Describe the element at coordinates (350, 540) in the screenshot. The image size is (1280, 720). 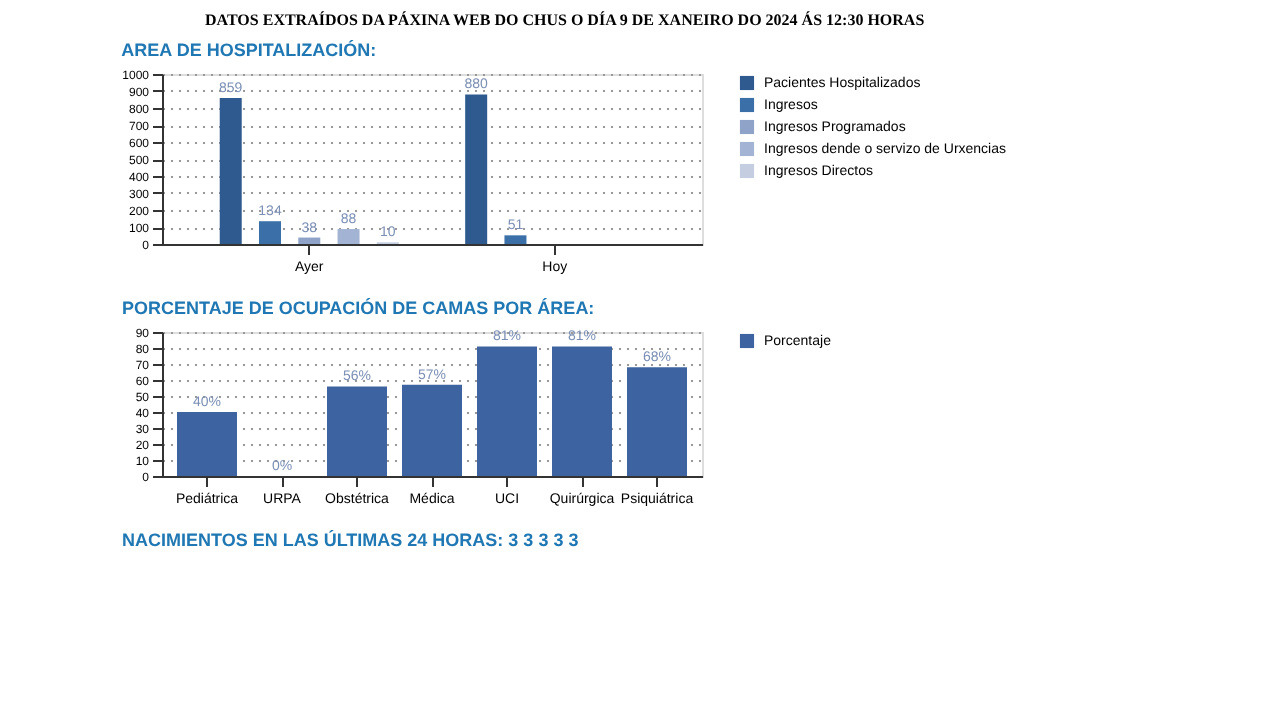
I see `text: NACIMIENTOS EN LAS ÚLTIMAS 24 HORAS: 3 3 3 3 3` at that location.